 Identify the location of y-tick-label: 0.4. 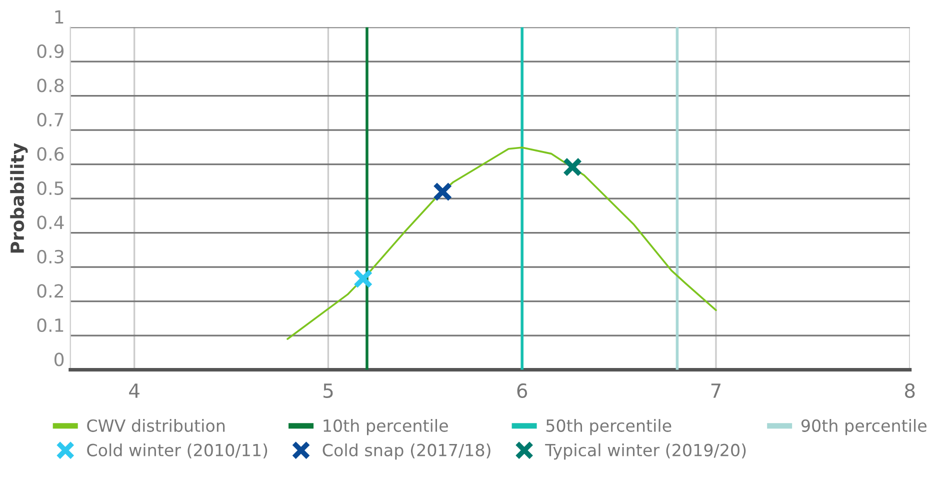
(50, 223).